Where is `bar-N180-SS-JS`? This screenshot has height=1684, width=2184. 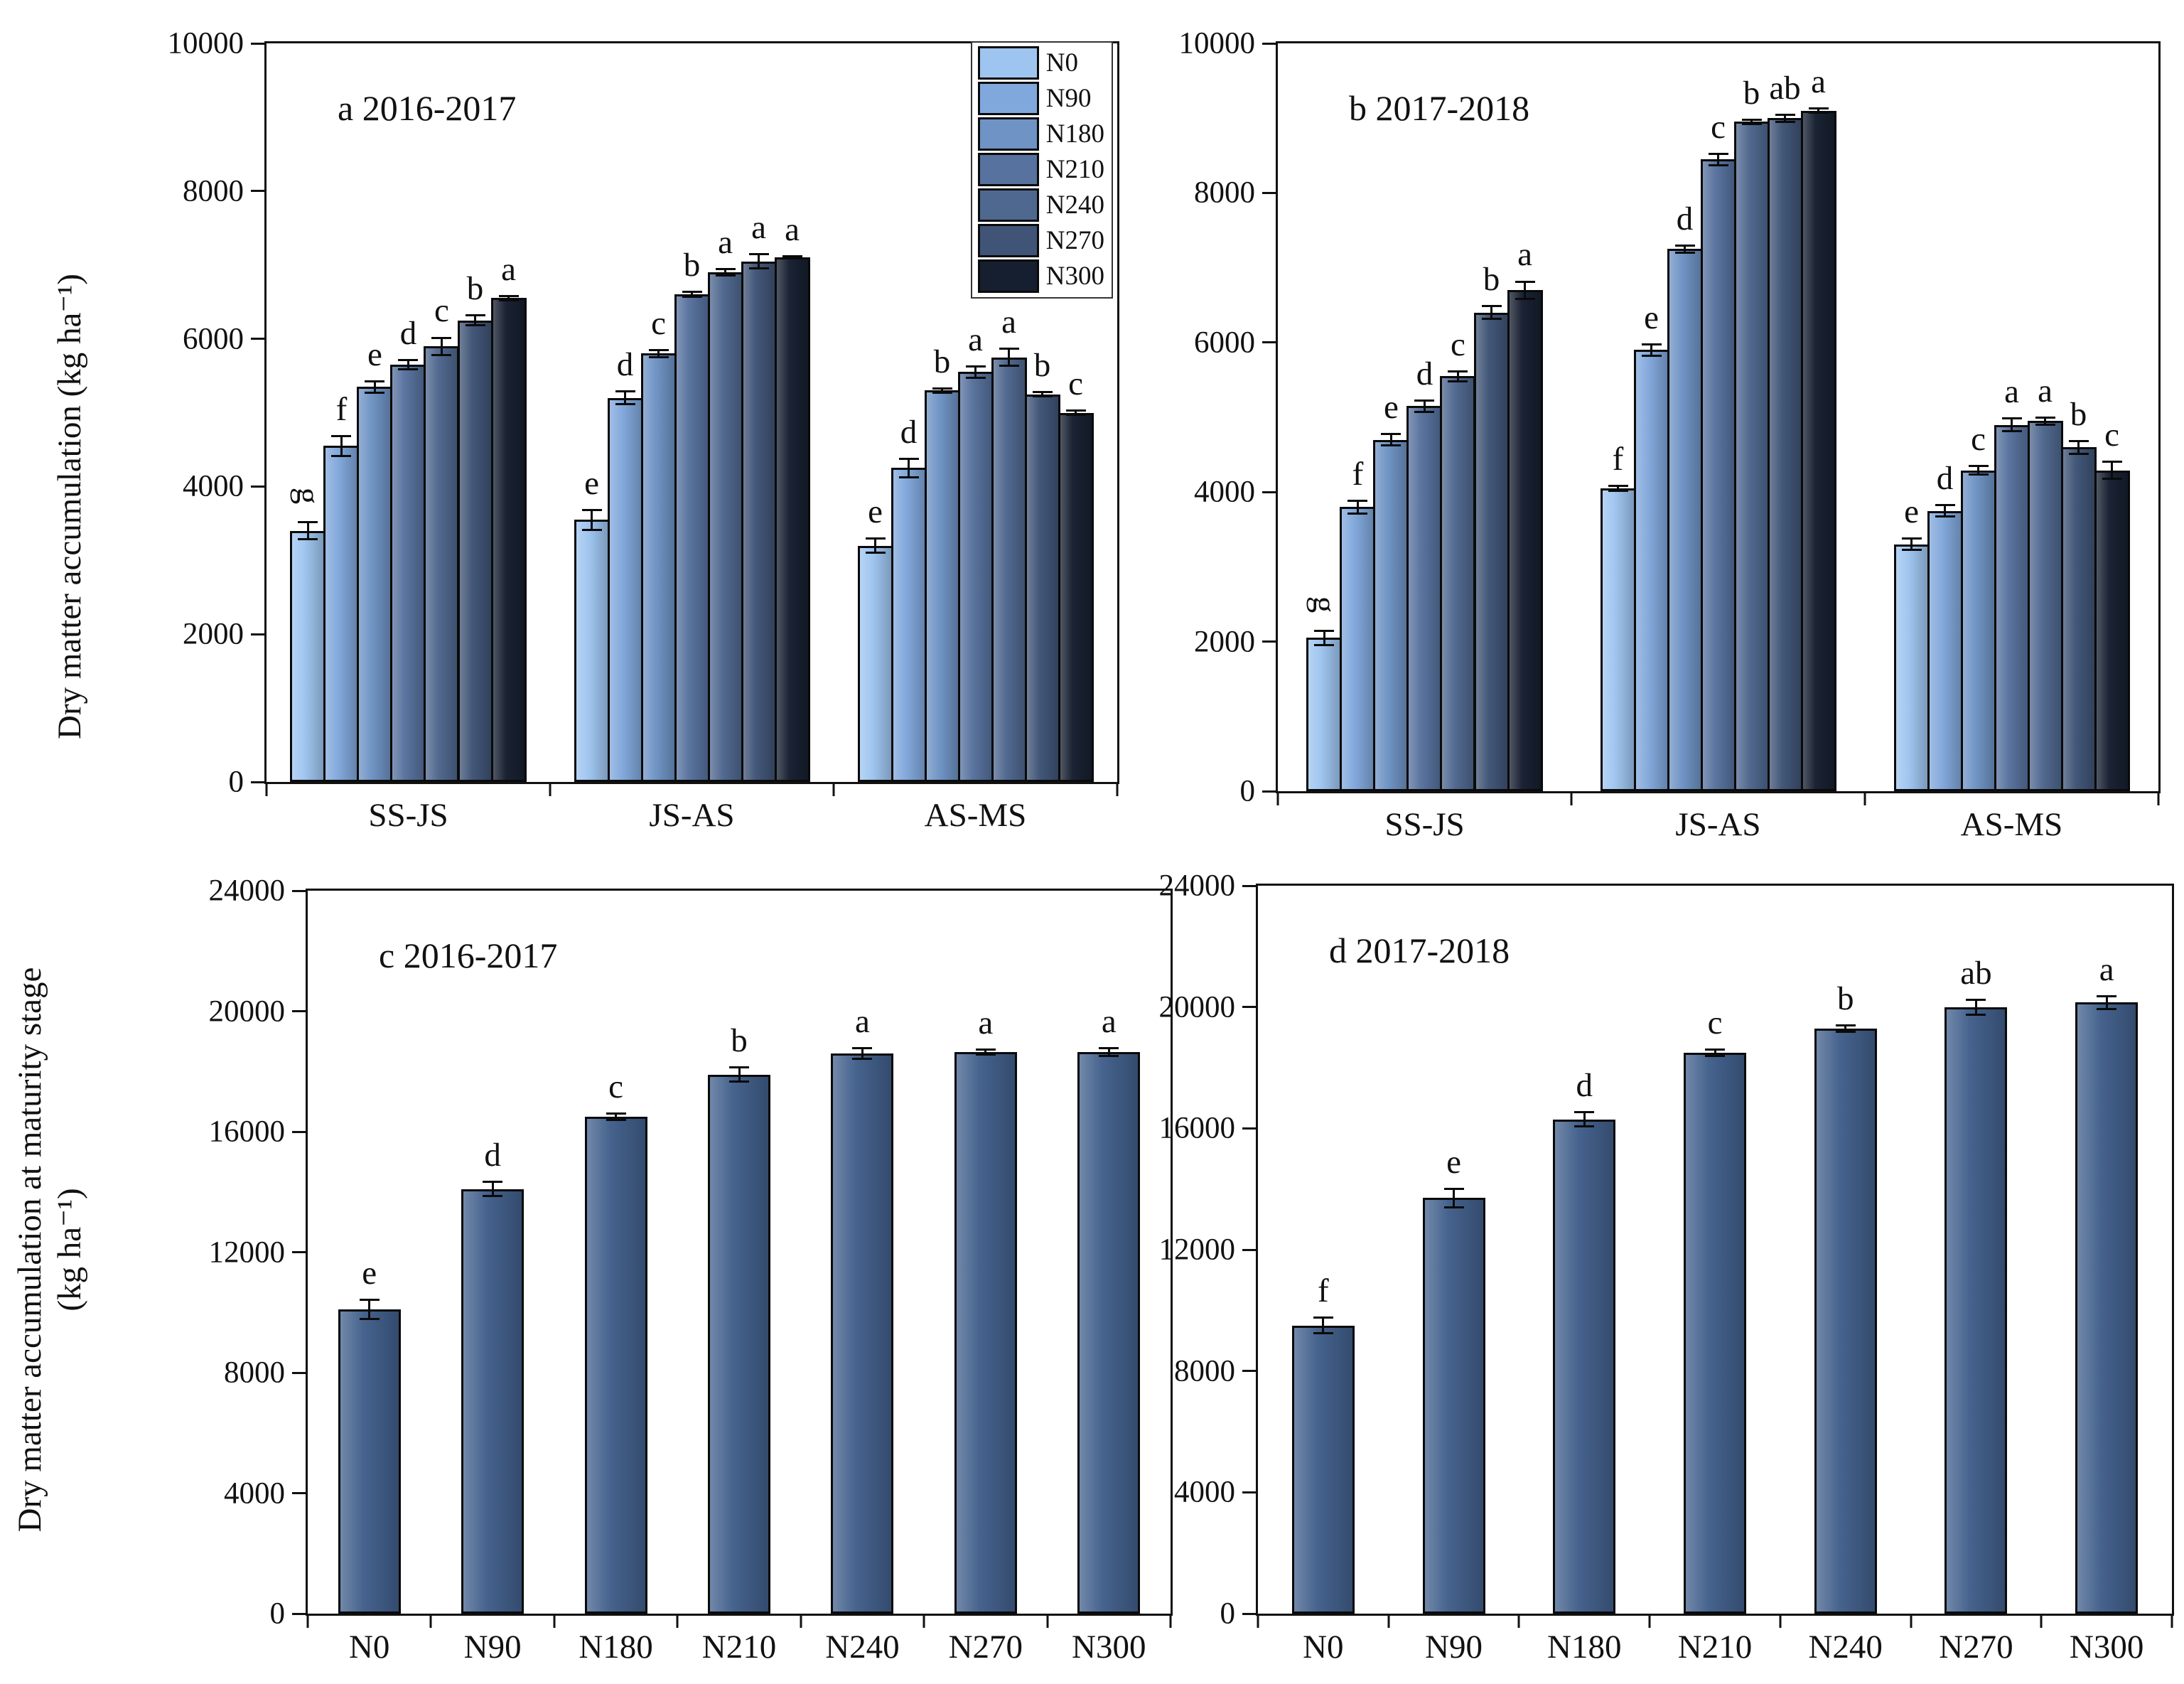
bar-N180-SS-JS is located at coordinates (375, 584).